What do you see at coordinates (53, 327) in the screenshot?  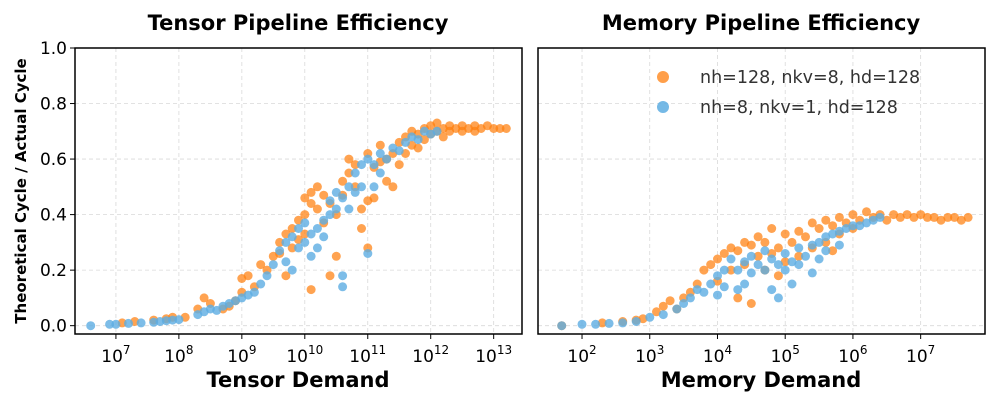 I see `y-tick-label: 0.0` at bounding box center [53, 327].